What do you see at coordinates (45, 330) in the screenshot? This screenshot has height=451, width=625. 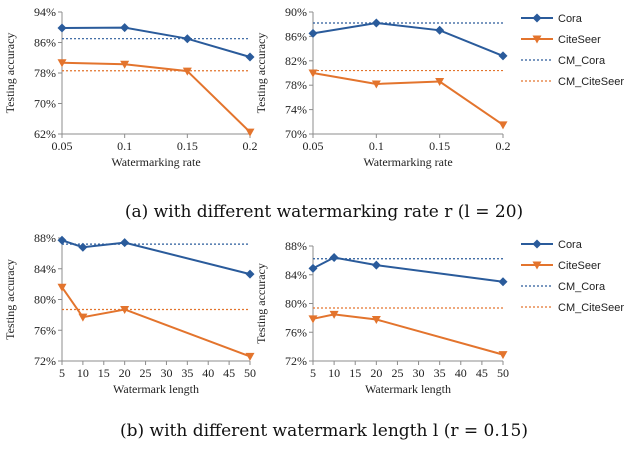 I see `y-tick-label: 76%` at bounding box center [45, 330].